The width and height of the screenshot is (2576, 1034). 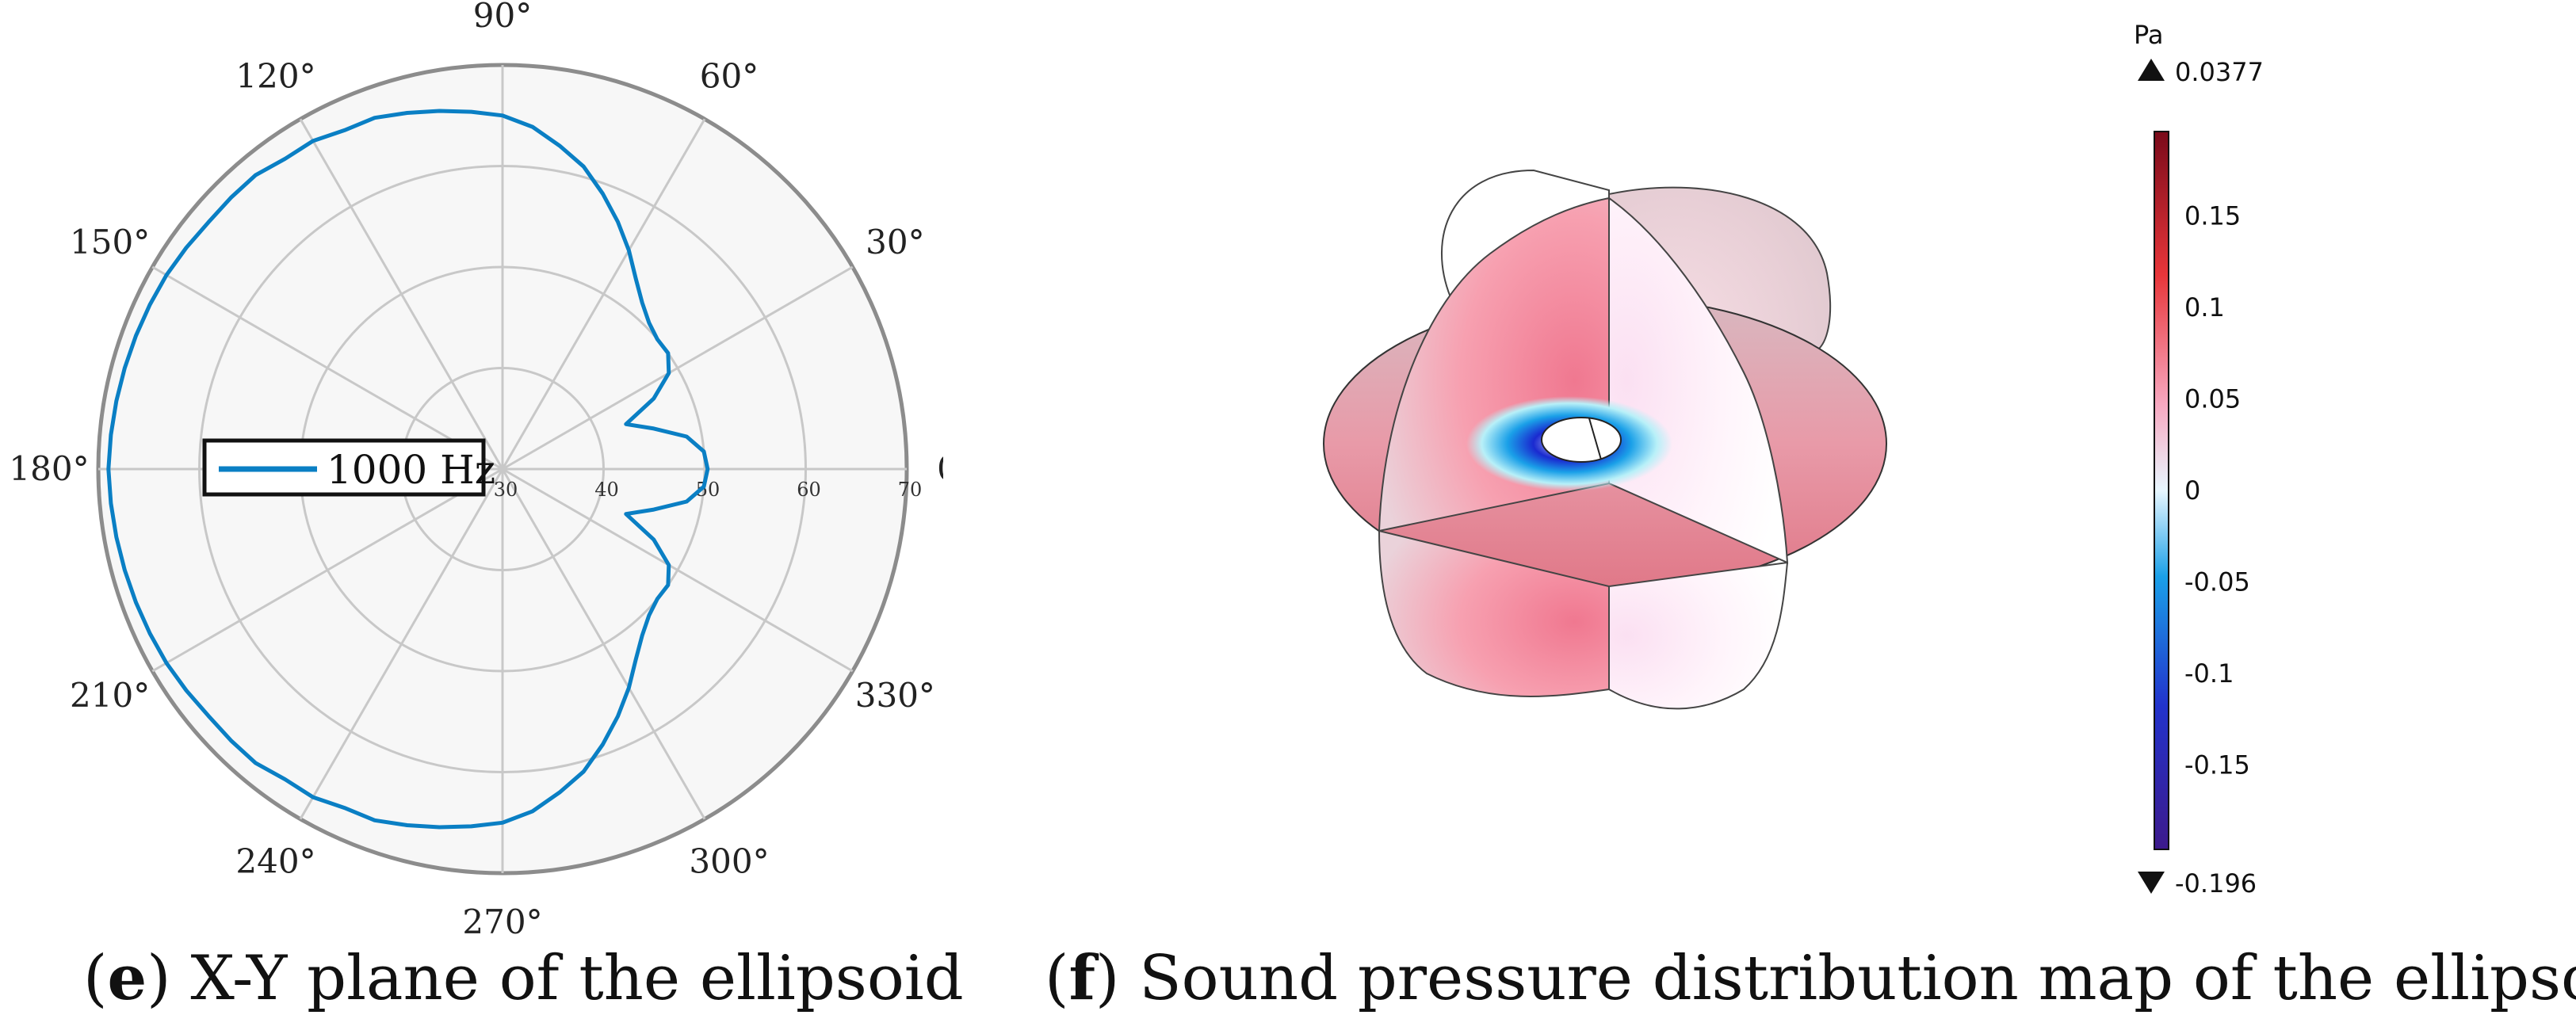 I want to click on max-marker-icon, so click(x=2151, y=70).